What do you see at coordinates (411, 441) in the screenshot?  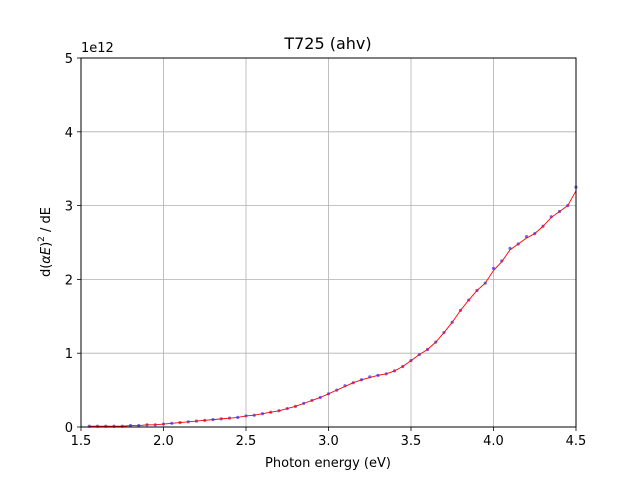 I see `x-tick-label: 3.5` at bounding box center [411, 441].